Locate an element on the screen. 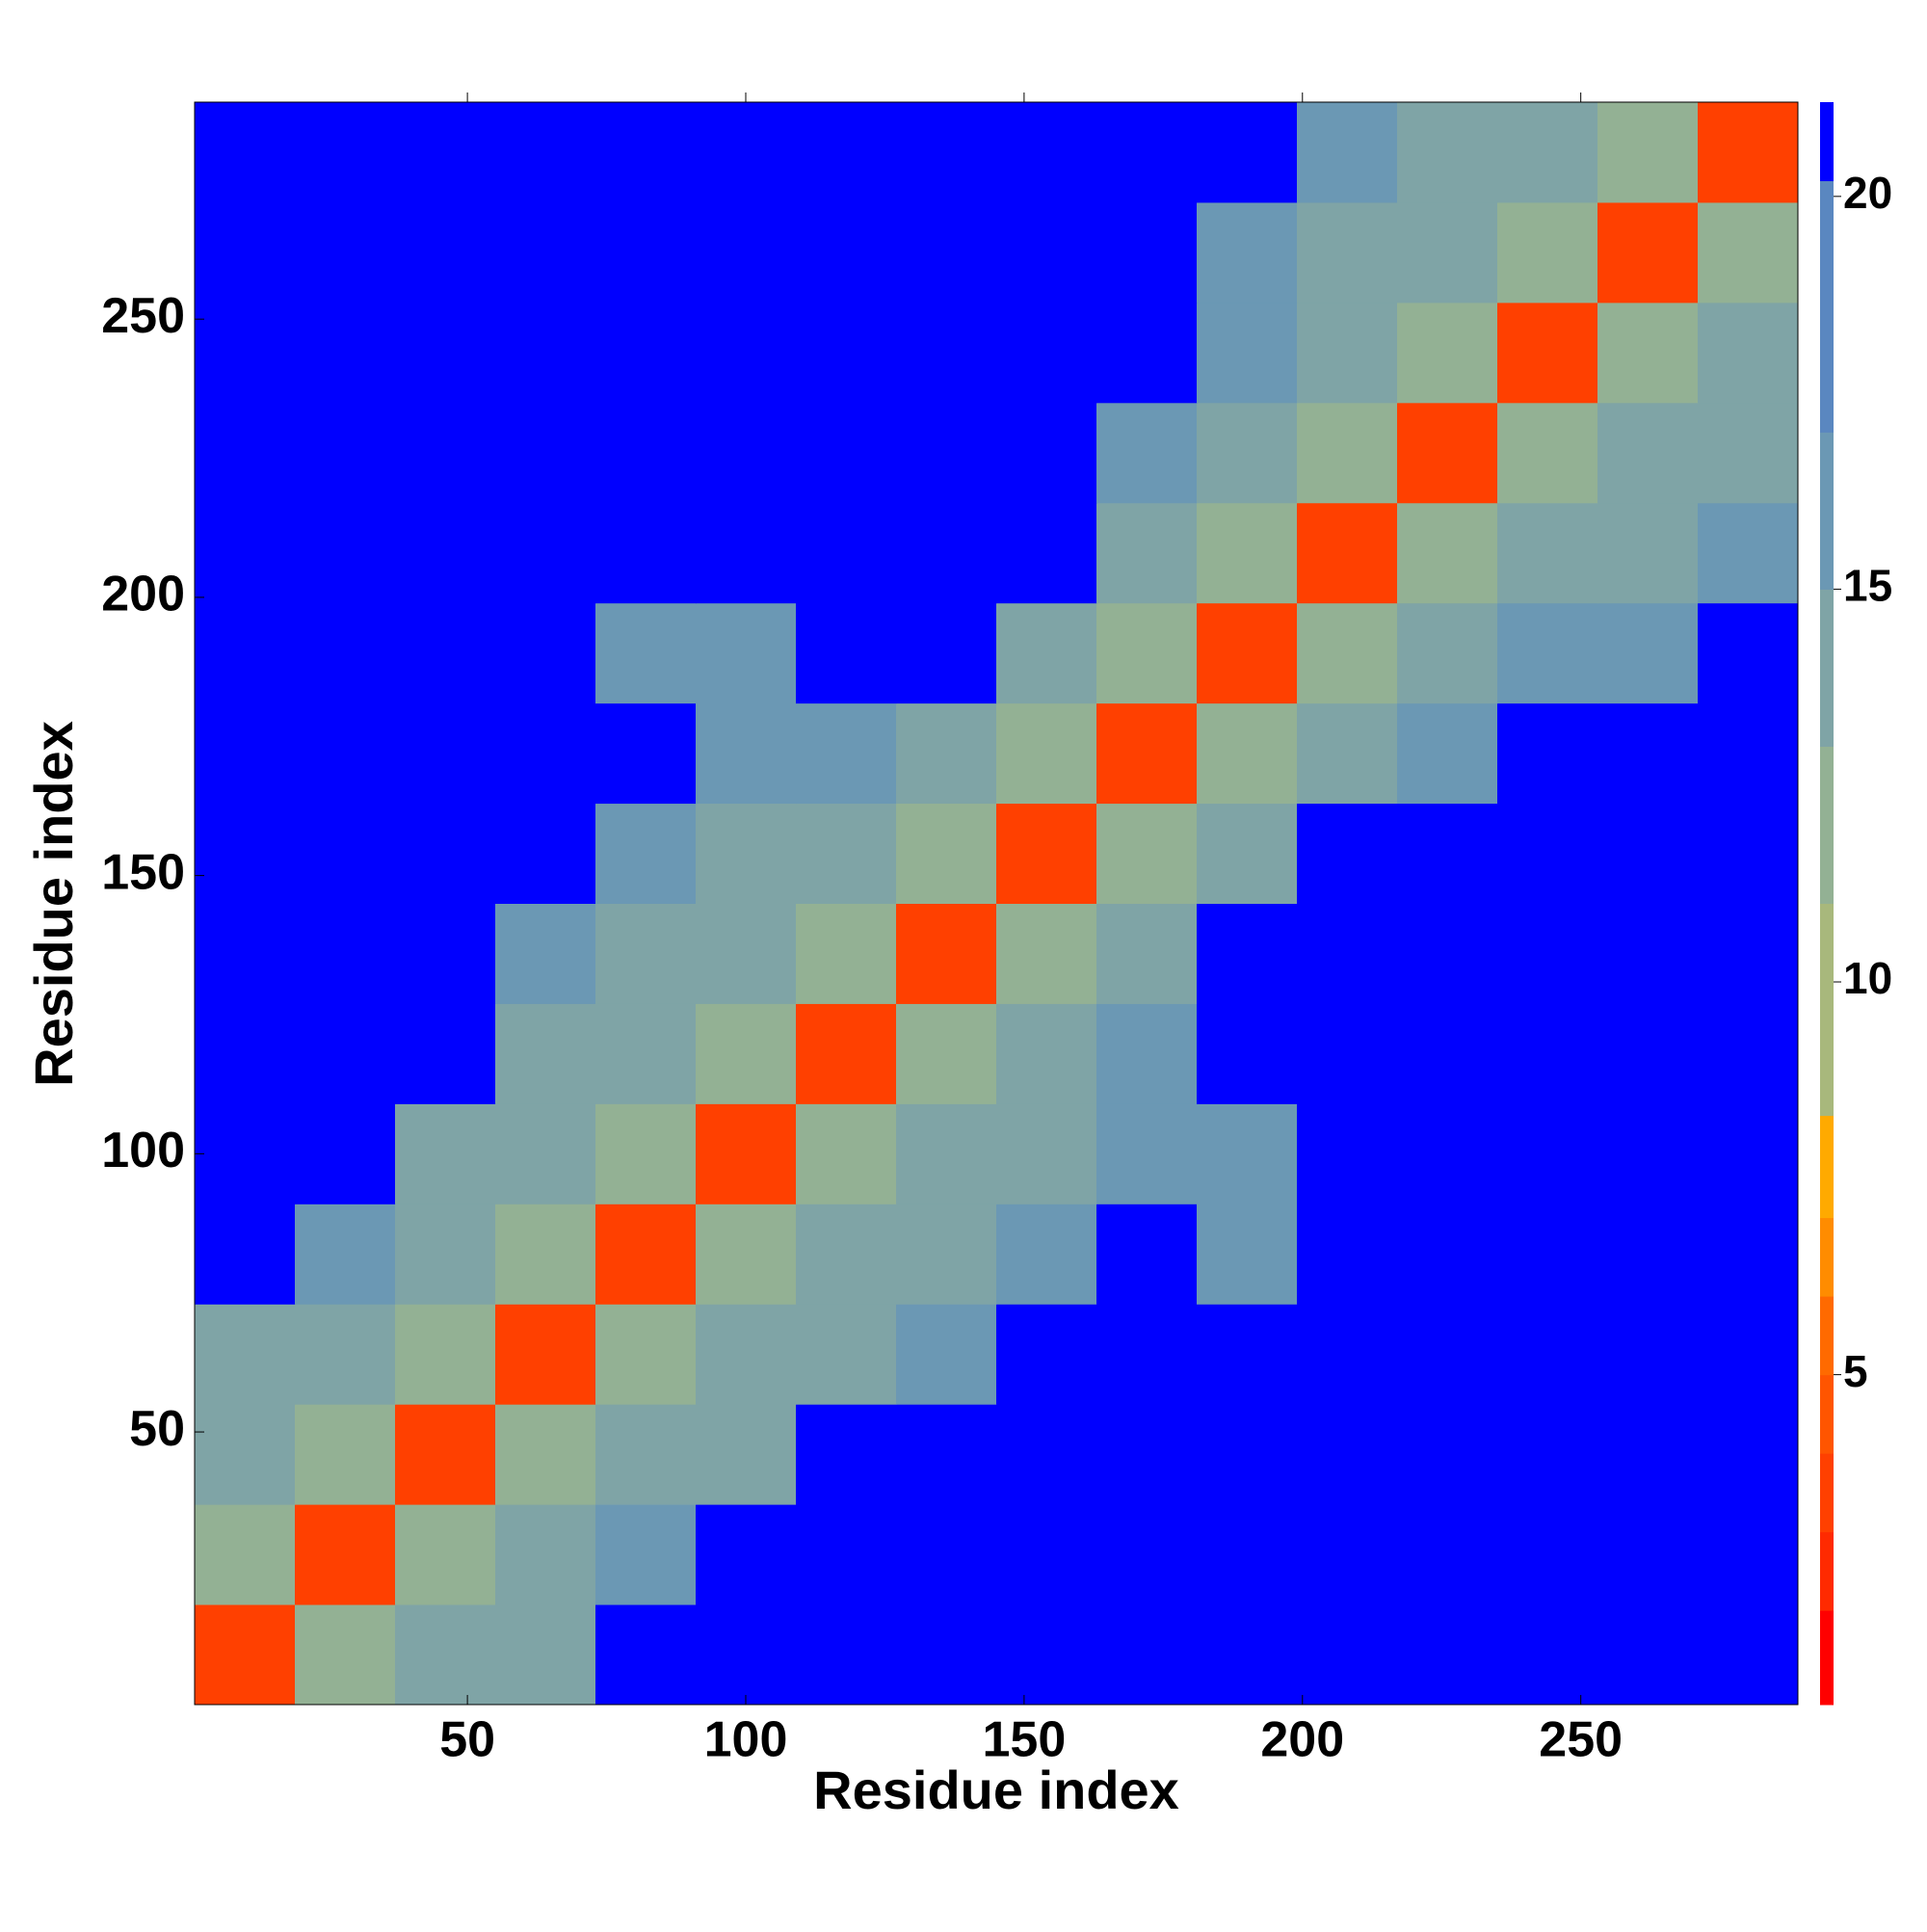 The image size is (1927, 1932). y-tick-label: 200 is located at coordinates (143, 594).